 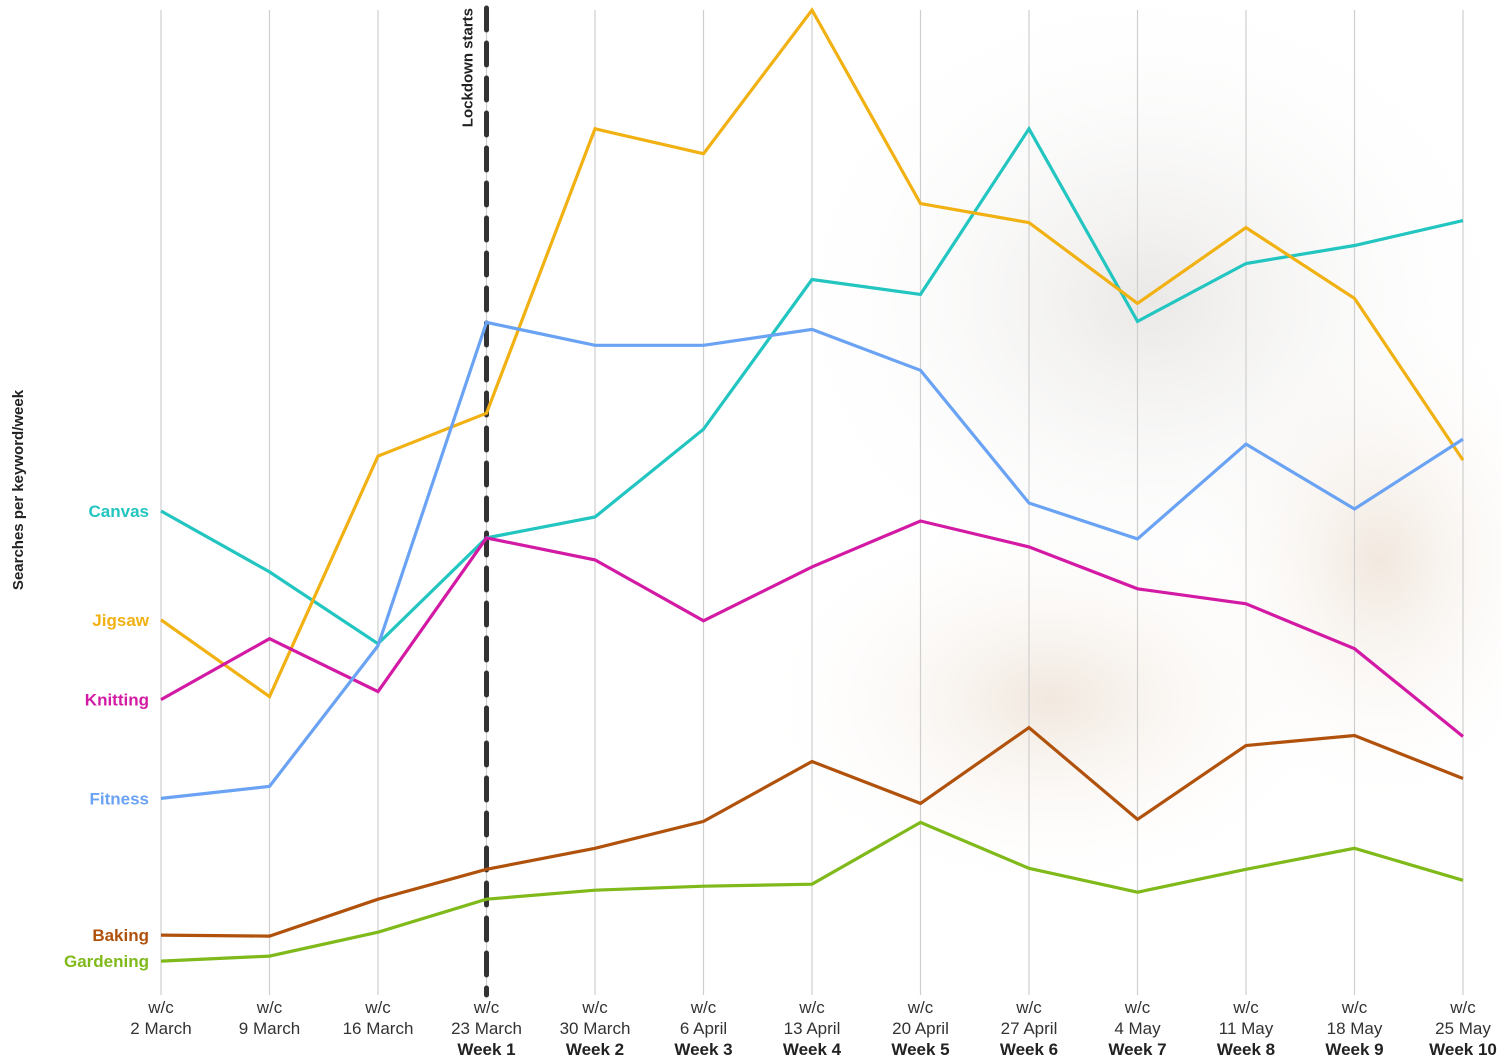 What do you see at coordinates (1246, 1049) in the screenshot?
I see `tick-week-week-8: Week 8` at bounding box center [1246, 1049].